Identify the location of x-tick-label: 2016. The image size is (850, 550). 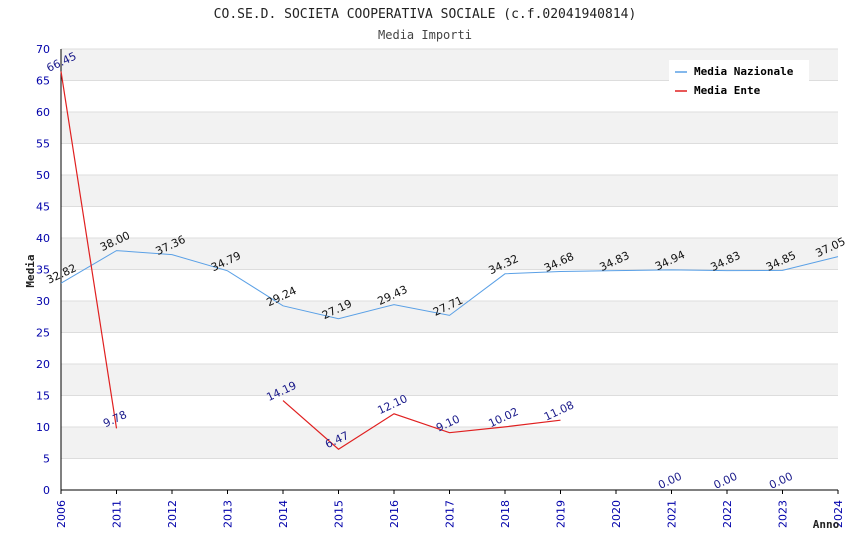
(394, 514).